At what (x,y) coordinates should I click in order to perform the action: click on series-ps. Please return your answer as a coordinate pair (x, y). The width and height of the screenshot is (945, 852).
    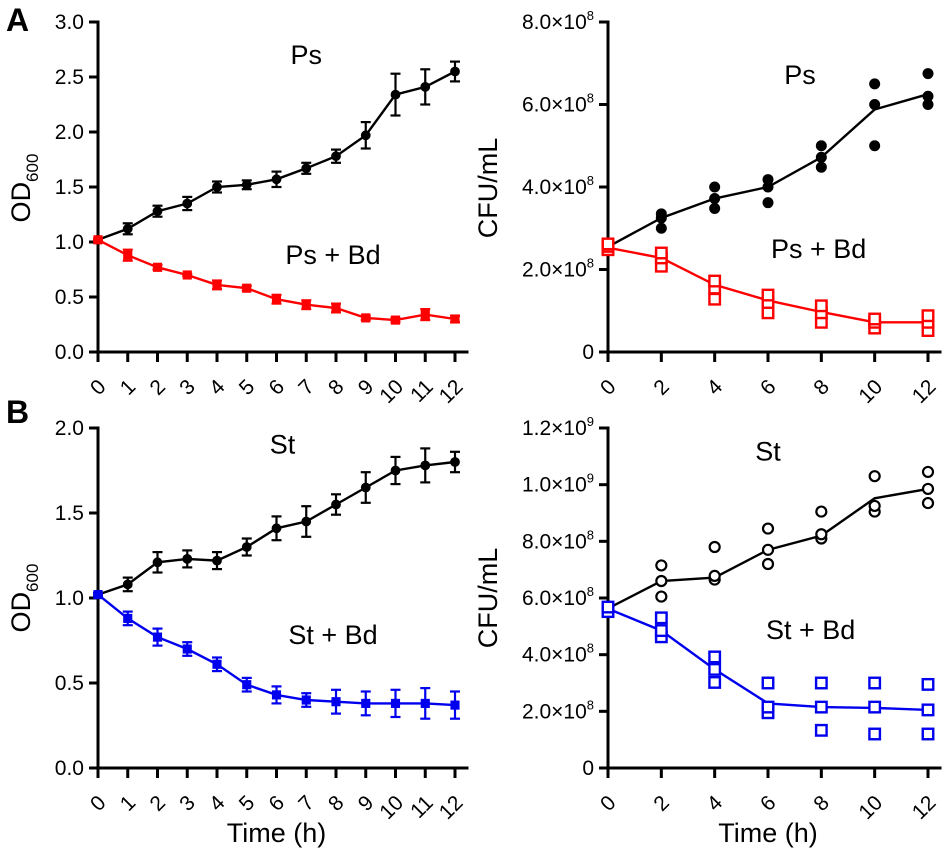
    Looking at the image, I should click on (768, 161).